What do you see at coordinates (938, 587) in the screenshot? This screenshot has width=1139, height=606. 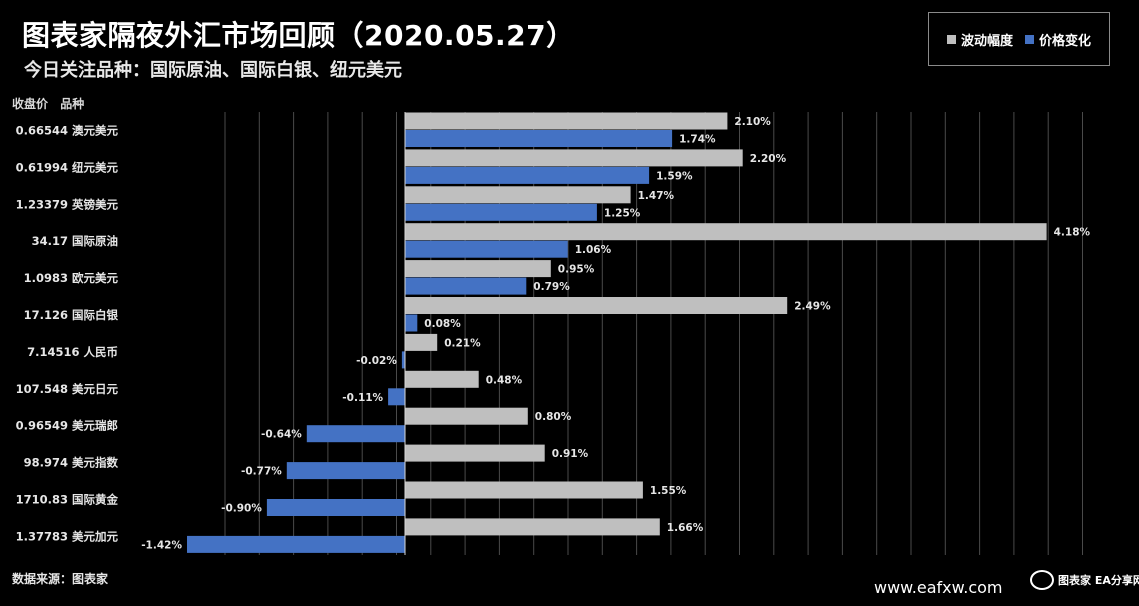 I see `watermark: www.eafxw.com` at bounding box center [938, 587].